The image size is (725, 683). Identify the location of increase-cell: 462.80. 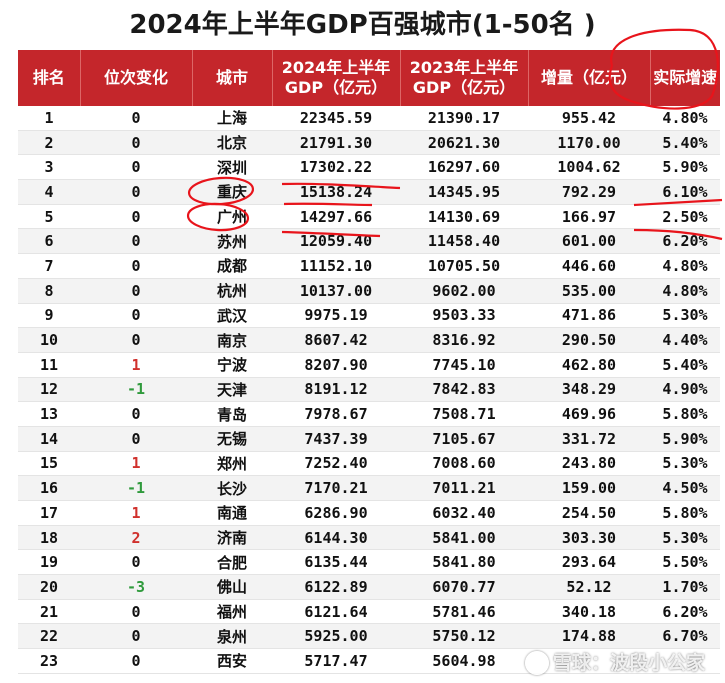
(589, 365).